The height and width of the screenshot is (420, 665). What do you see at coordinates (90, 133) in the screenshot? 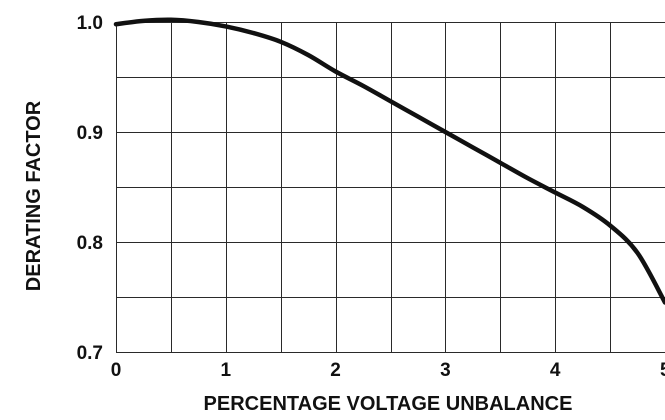
I see `y-tick-label: 0.9` at bounding box center [90, 133].